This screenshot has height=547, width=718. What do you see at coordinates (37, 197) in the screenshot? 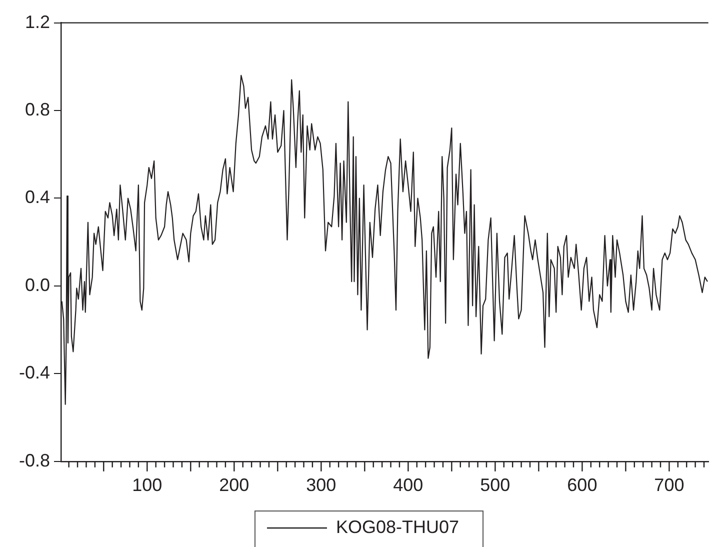
I see `y-tick-label: 0.4` at bounding box center [37, 197].